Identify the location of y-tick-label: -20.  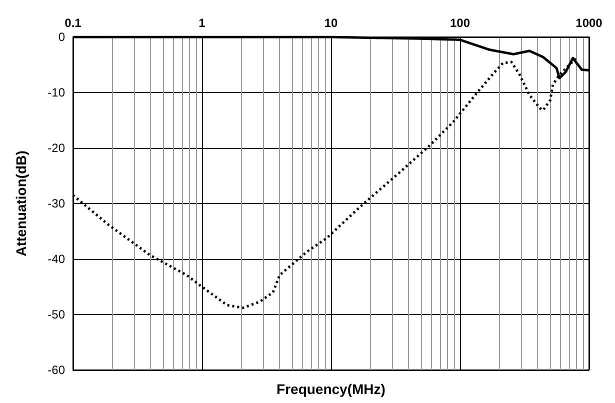
(57, 148).